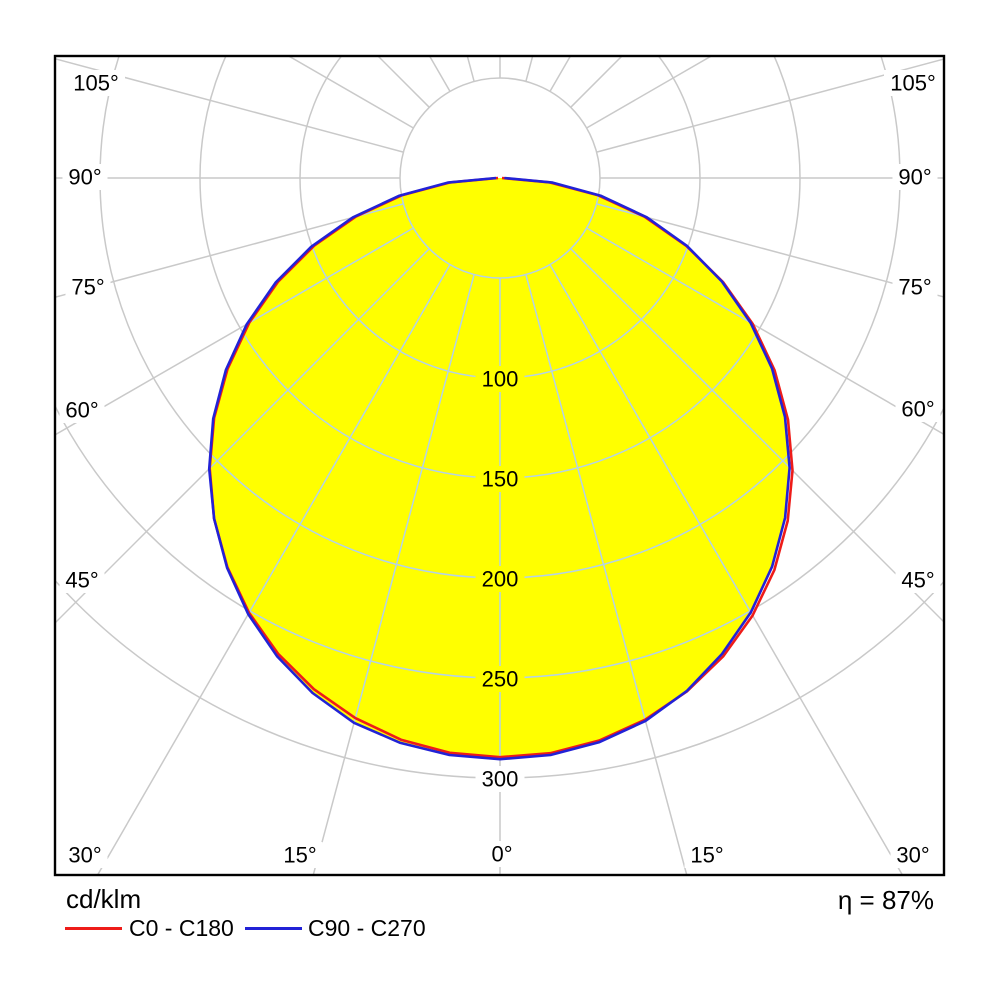 The image size is (1000, 1005). What do you see at coordinates (181, 928) in the screenshot?
I see `legend-label-c0: C0 - C180` at bounding box center [181, 928].